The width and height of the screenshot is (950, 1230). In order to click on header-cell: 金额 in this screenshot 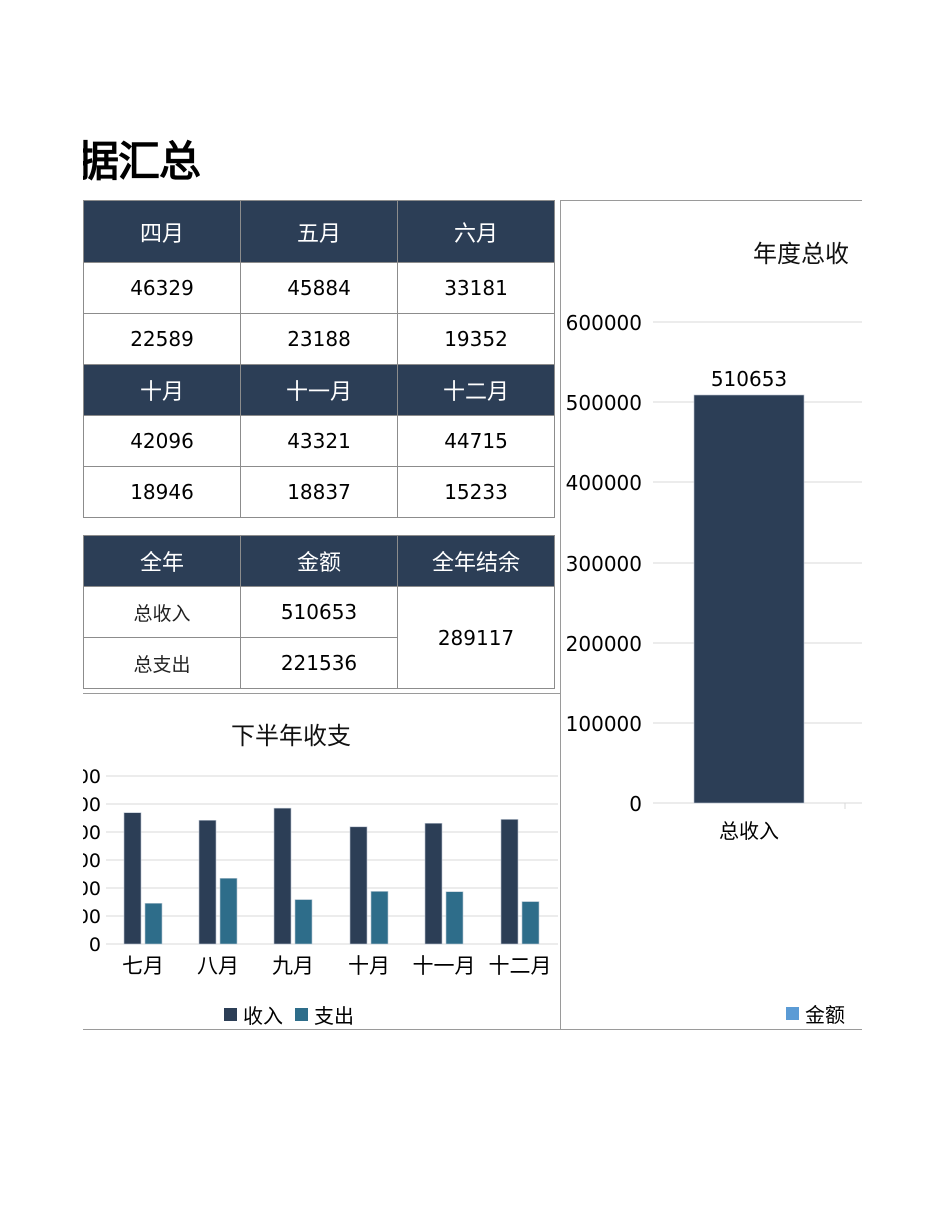, I will do `click(319, 561)`.